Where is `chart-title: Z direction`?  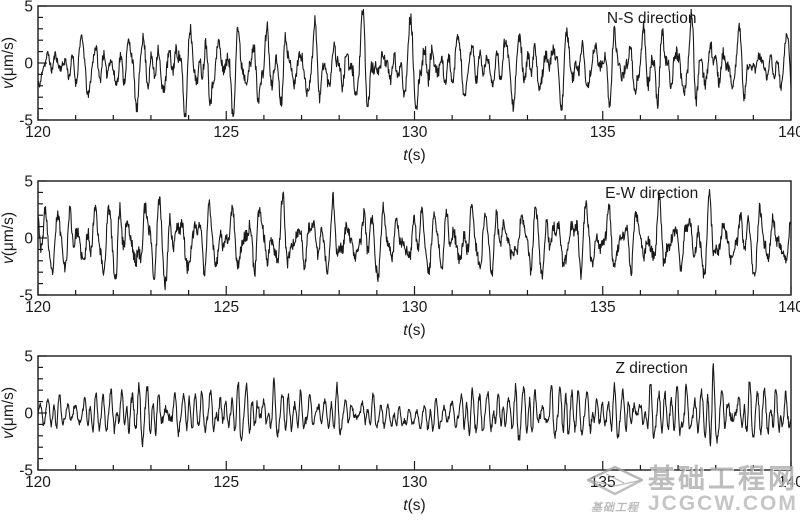
chart-title: Z direction is located at coordinates (652, 368).